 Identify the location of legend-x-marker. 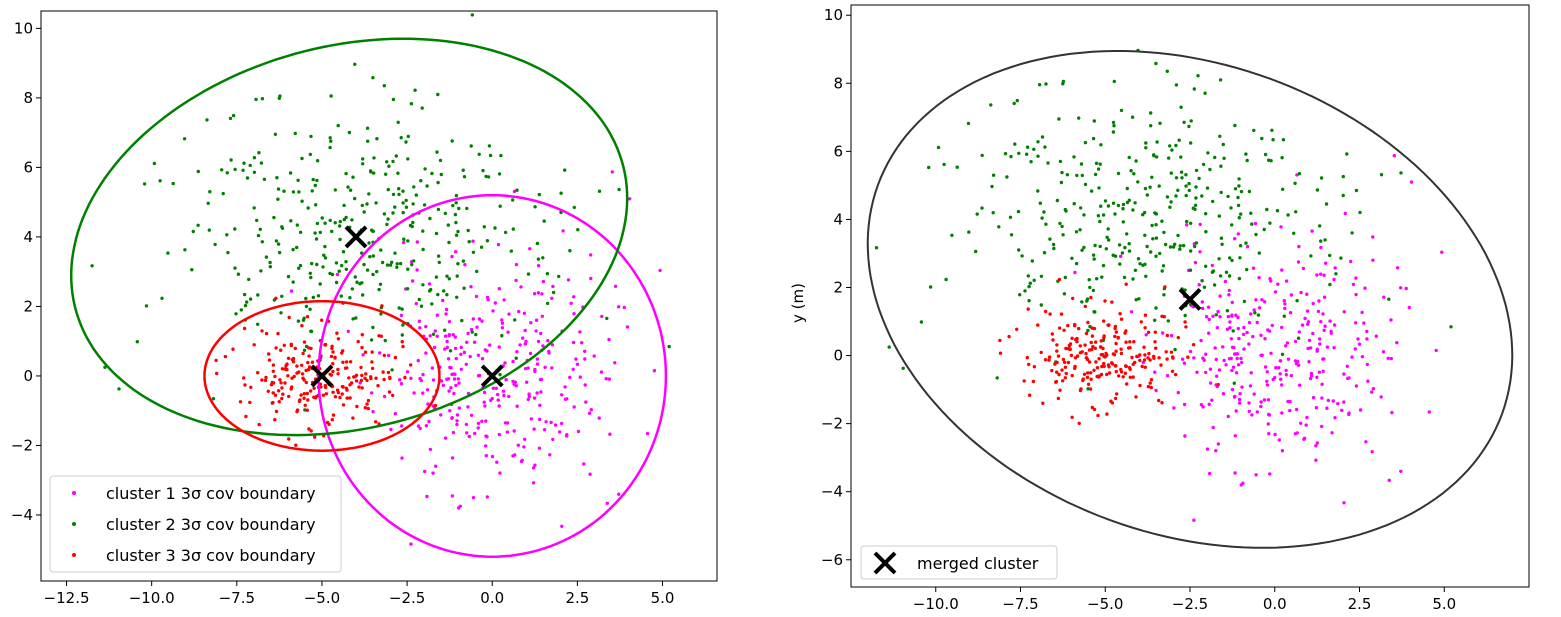
(885, 563).